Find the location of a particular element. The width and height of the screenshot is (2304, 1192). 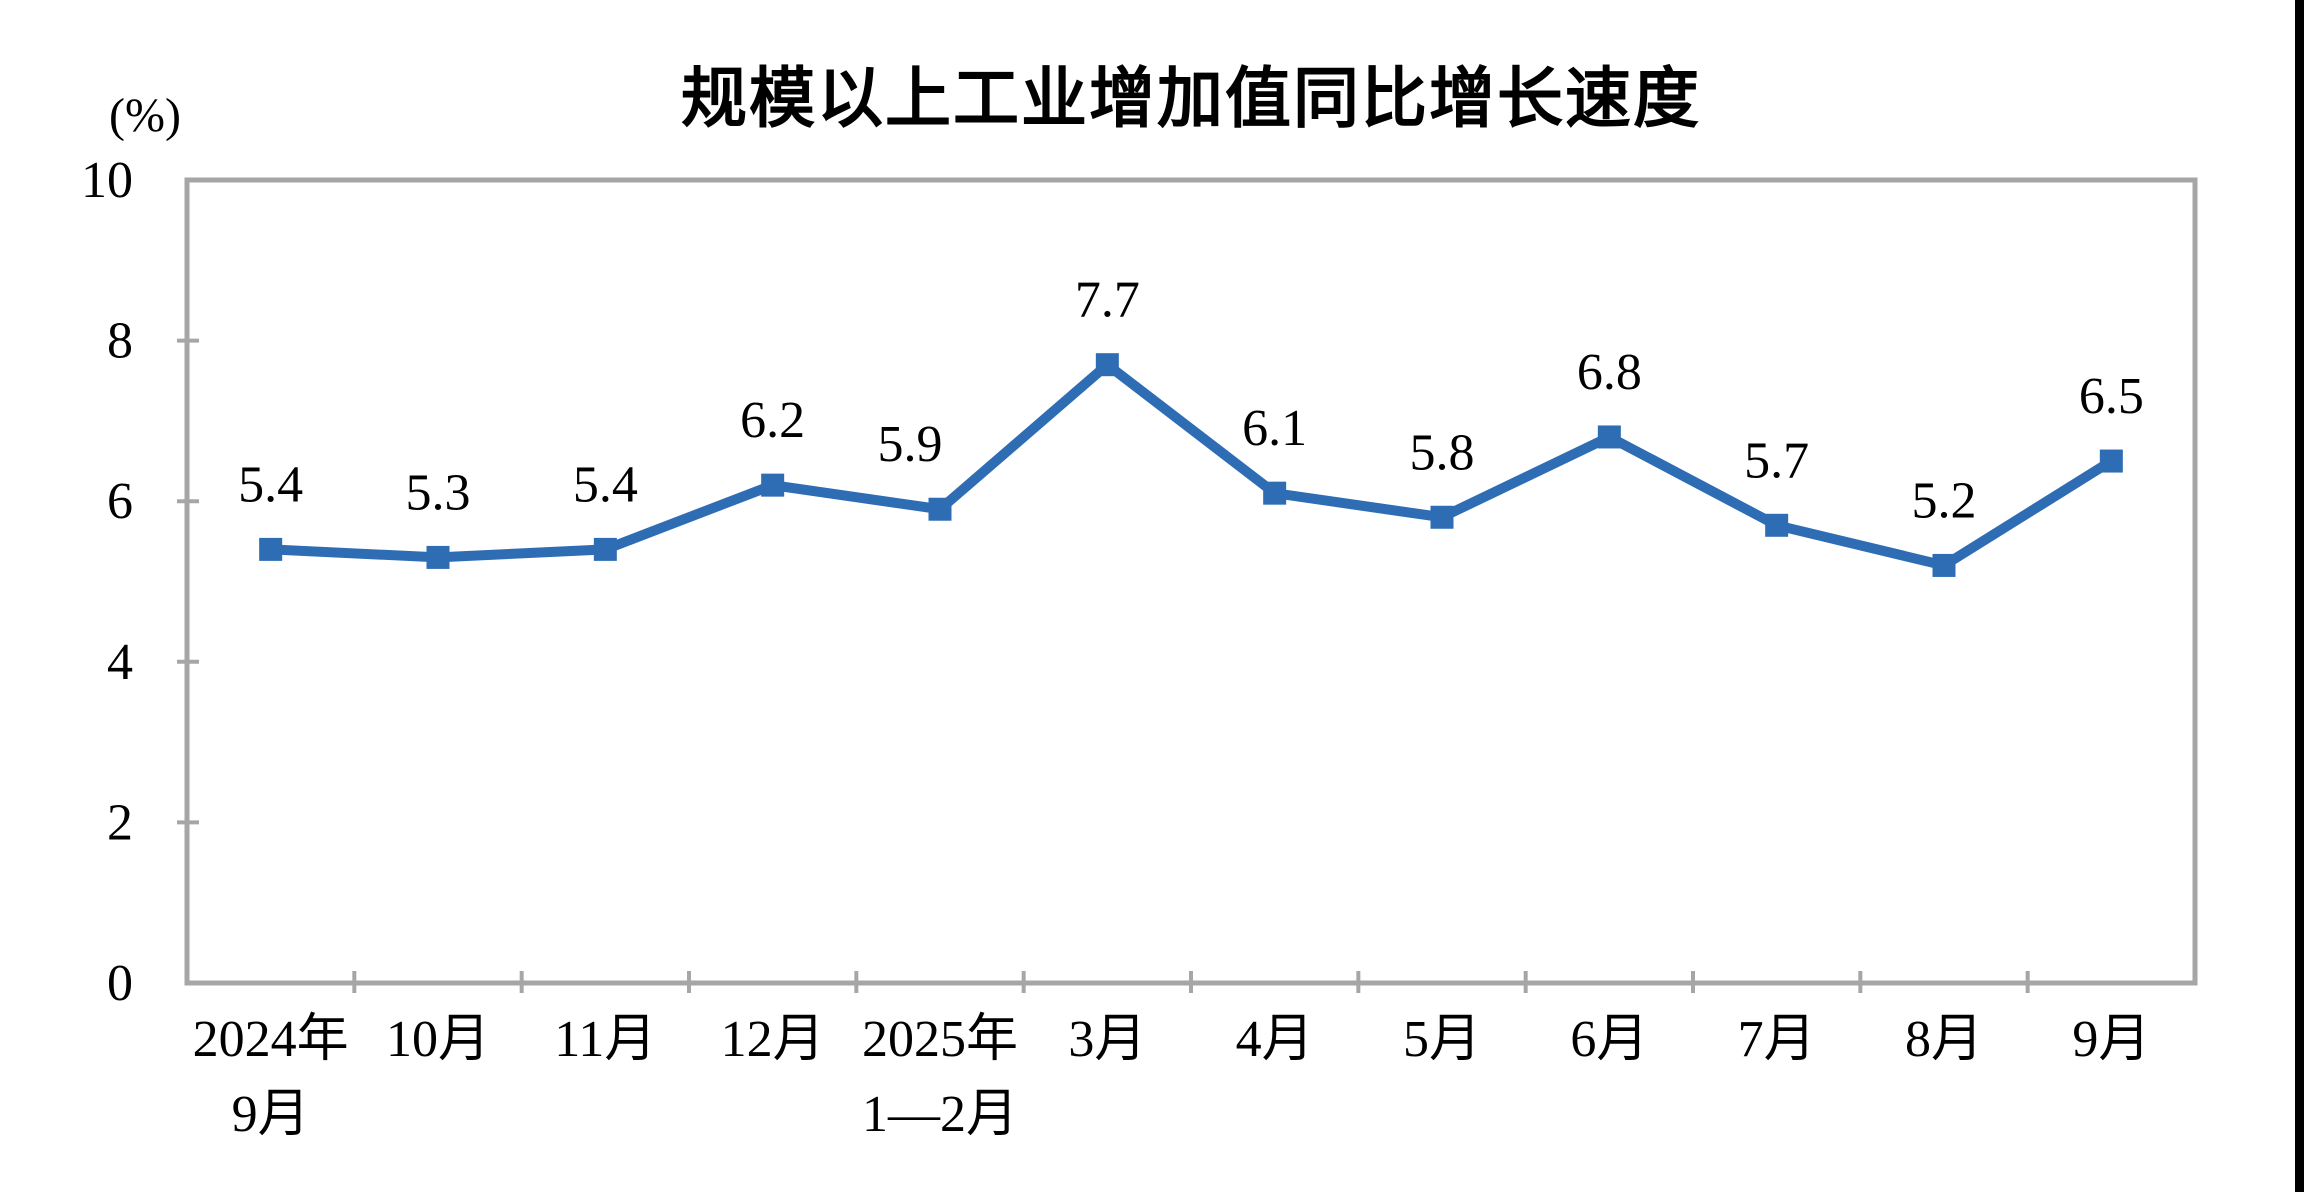

data-point-label: 5.9 is located at coordinates (910, 444).